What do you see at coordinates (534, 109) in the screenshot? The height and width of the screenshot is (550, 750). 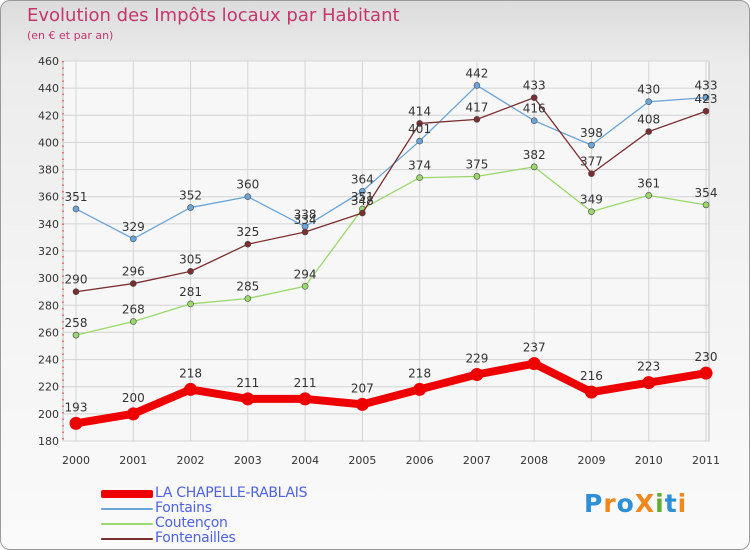 I see `data-label: 416` at bounding box center [534, 109].